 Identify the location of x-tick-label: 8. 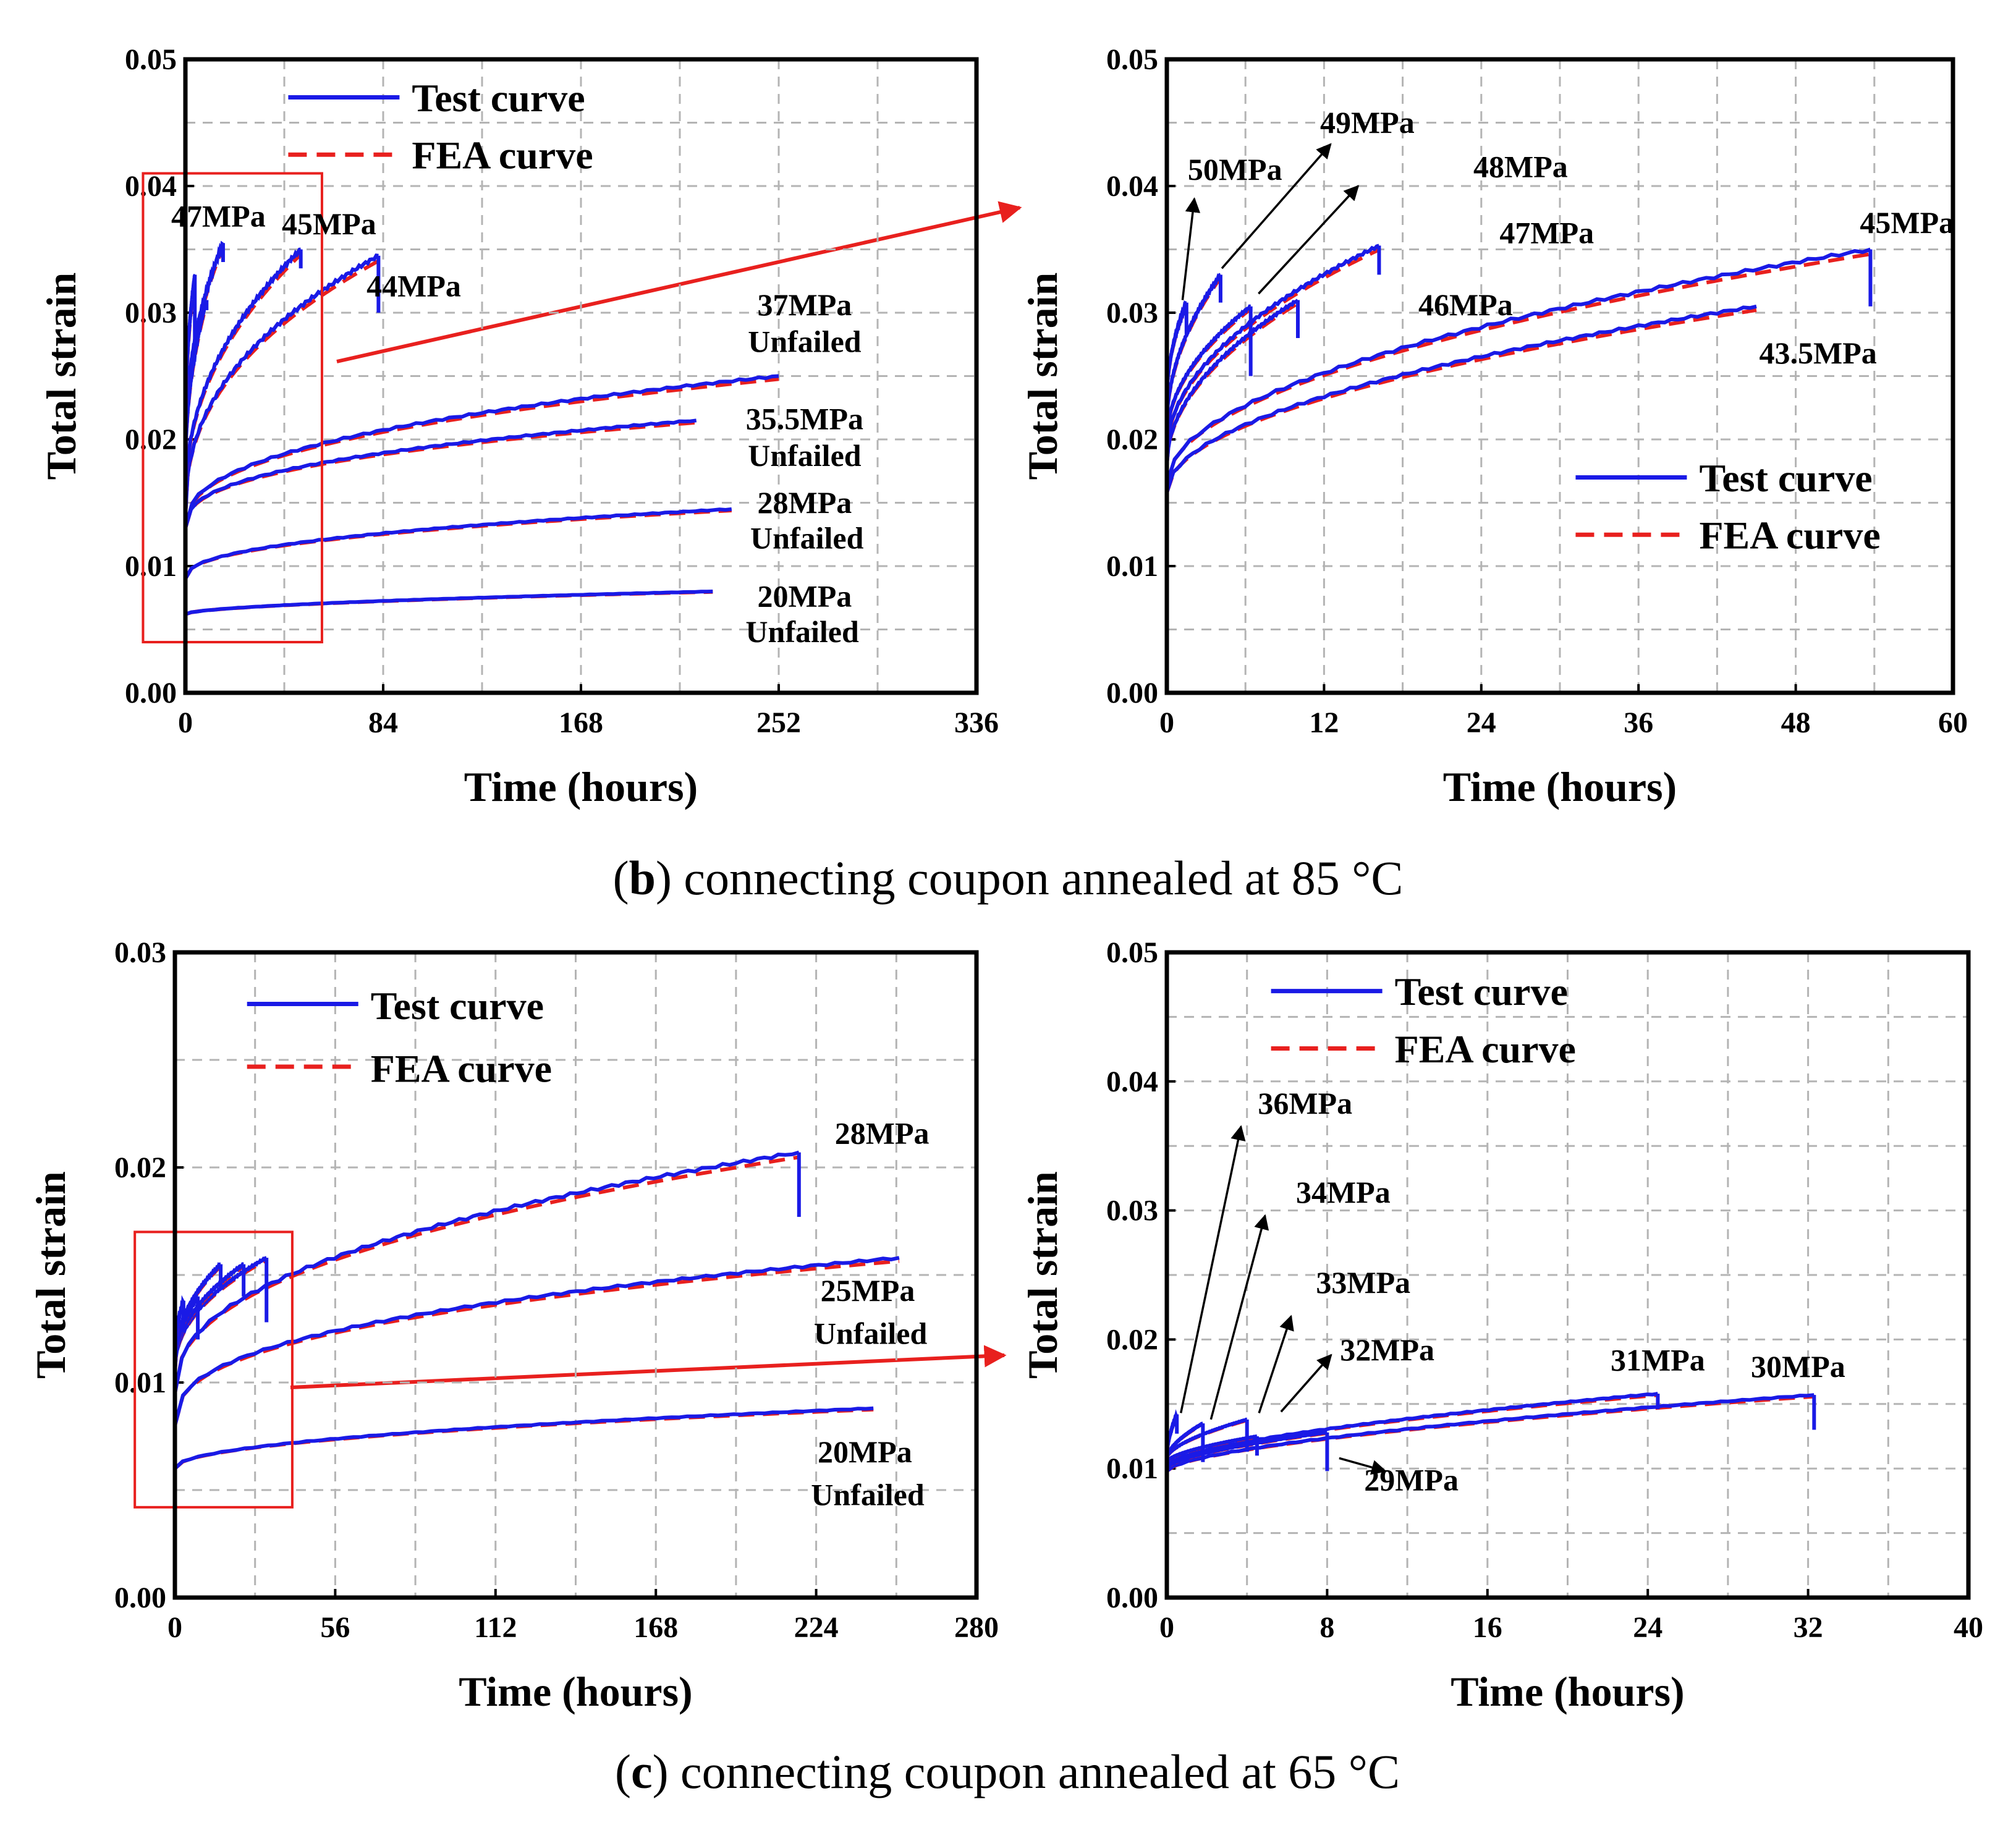
(1326, 1627).